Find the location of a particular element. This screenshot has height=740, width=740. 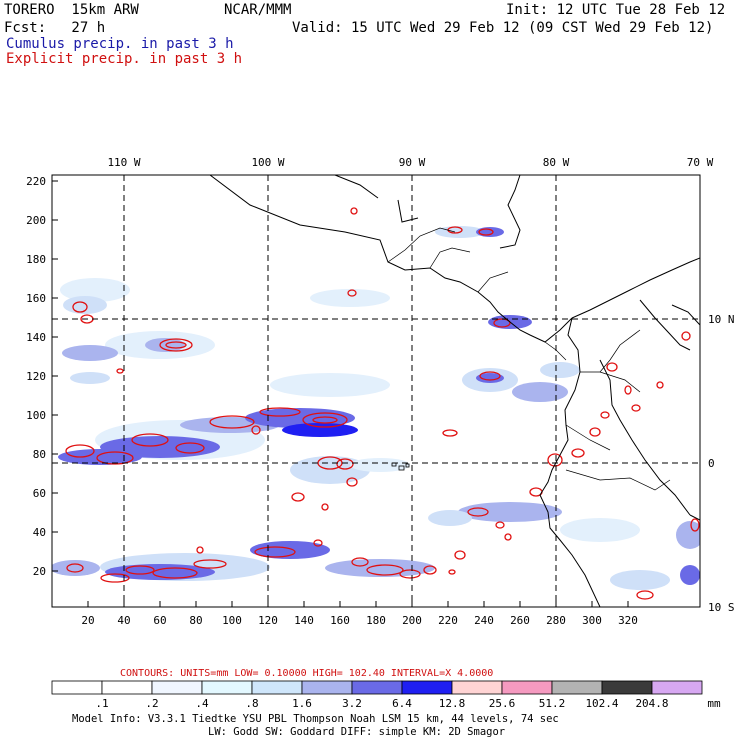

lon-label: 90 W is located at coordinates (412, 162).